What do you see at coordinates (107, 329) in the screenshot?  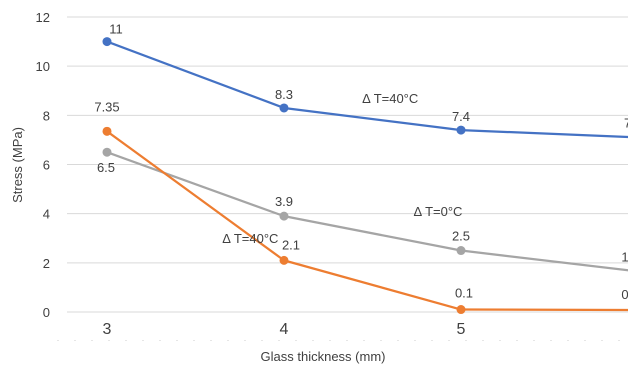 I see `x-tick-label: 3` at bounding box center [107, 329].